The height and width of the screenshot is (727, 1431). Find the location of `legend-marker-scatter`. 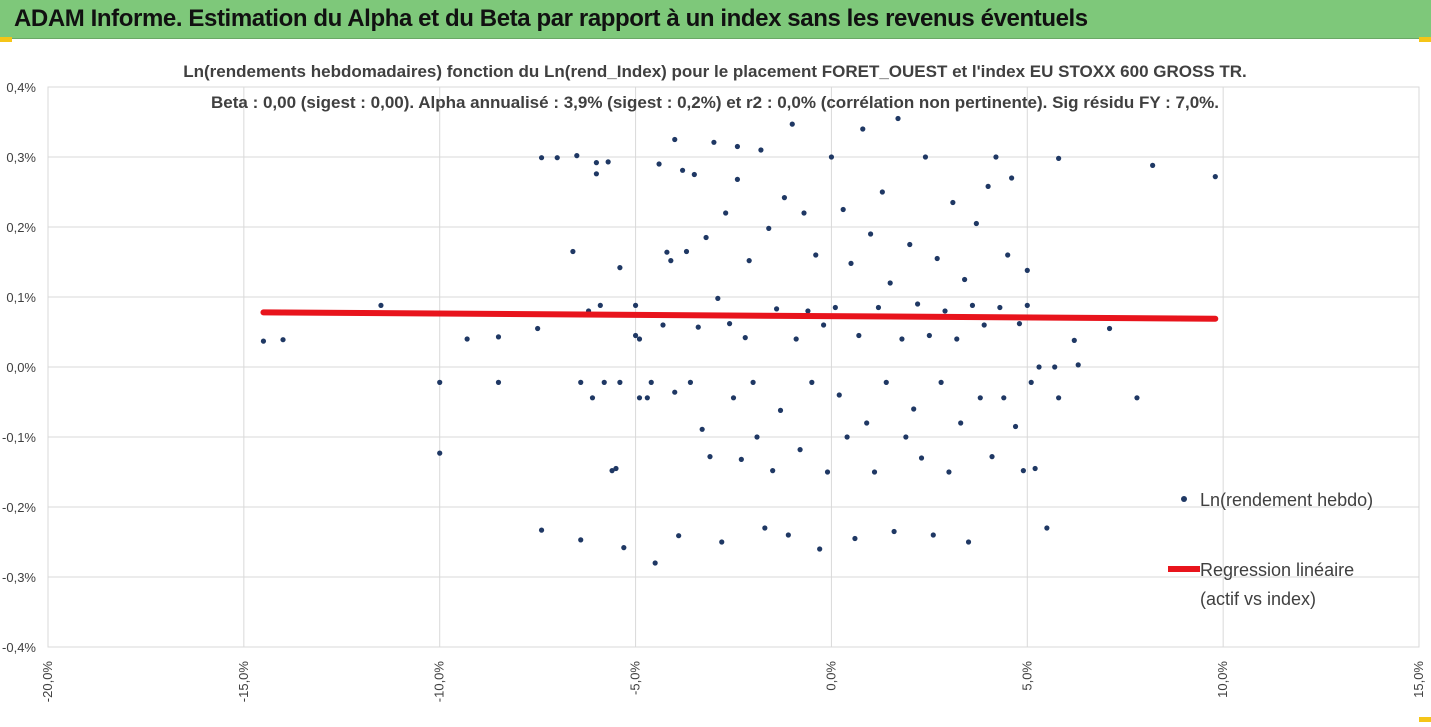

legend-marker-scatter is located at coordinates (1184, 499).